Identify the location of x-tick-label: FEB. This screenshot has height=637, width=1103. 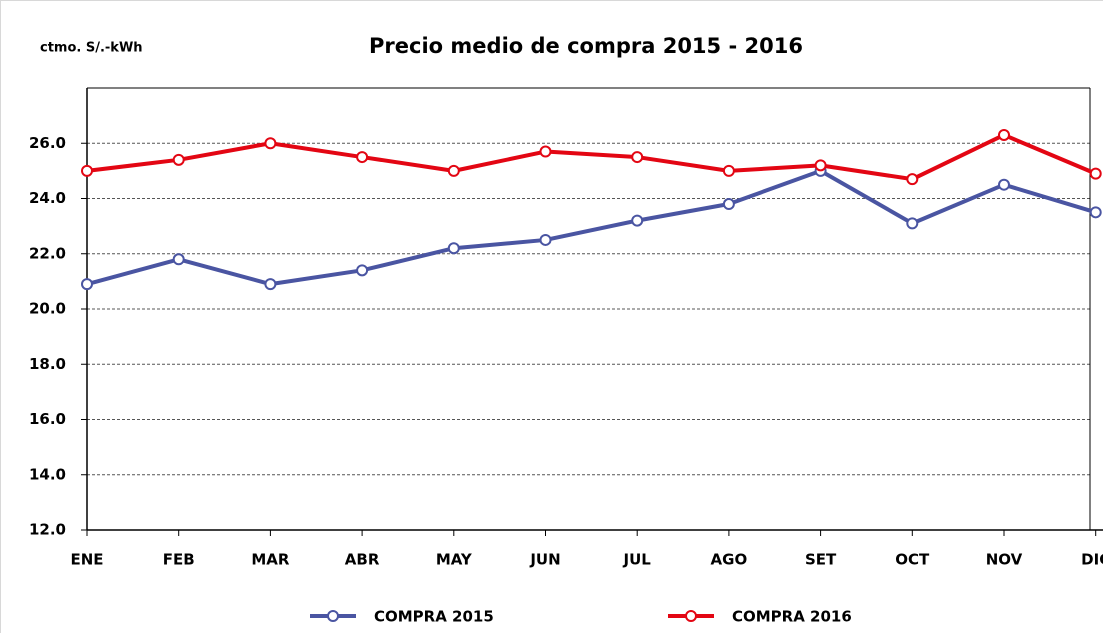
(179, 560).